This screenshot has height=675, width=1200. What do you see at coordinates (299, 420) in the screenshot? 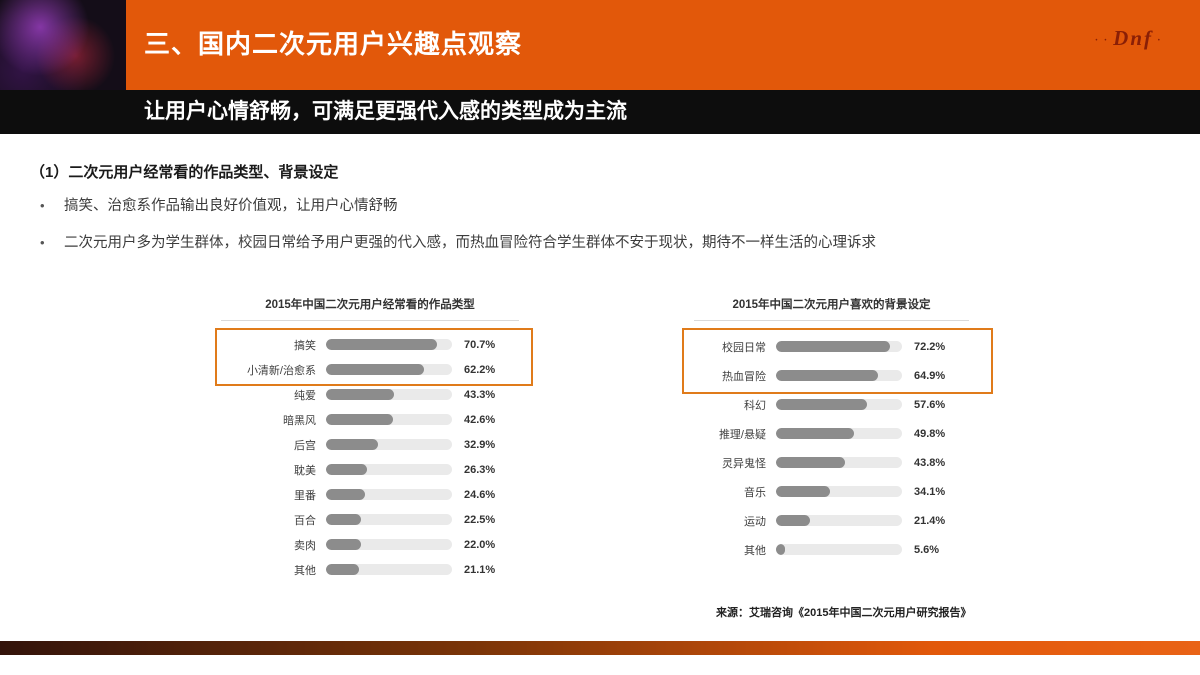
I see `bar-label: 暗黑风` at bounding box center [299, 420].